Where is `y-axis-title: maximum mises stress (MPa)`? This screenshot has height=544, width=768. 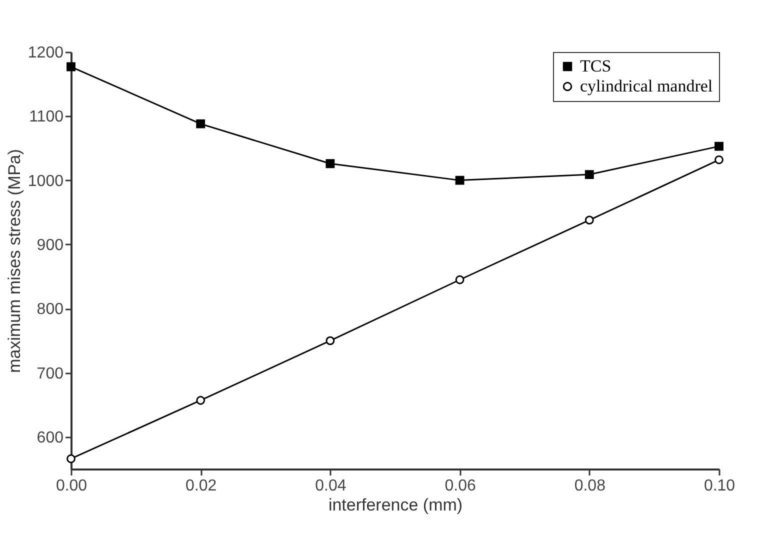
y-axis-title: maximum mises stress (MPa) is located at coordinates (14, 261).